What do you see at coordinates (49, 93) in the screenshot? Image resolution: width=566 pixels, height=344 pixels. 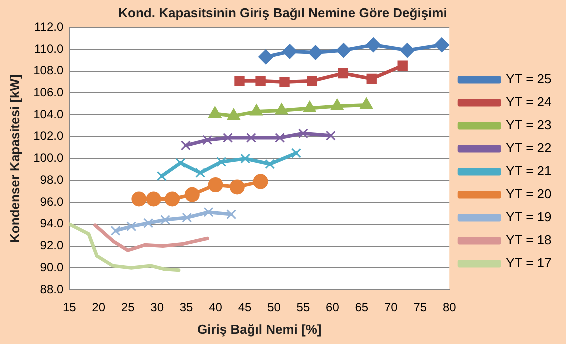 I see `y-tick-label: 106.0` at bounding box center [49, 93].